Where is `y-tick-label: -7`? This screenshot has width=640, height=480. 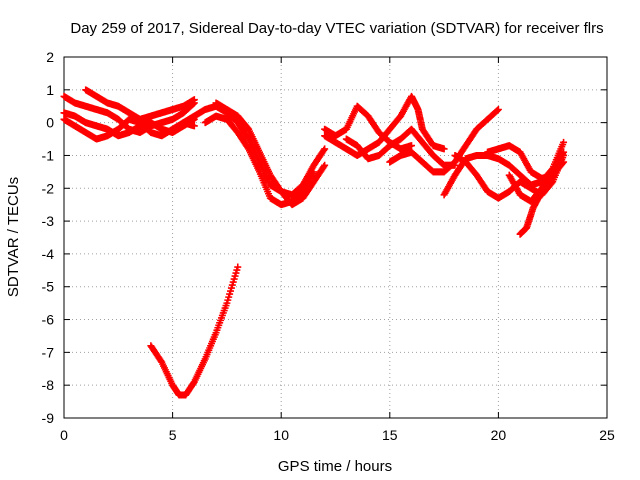 y-tick-label: -7 is located at coordinates (48, 352).